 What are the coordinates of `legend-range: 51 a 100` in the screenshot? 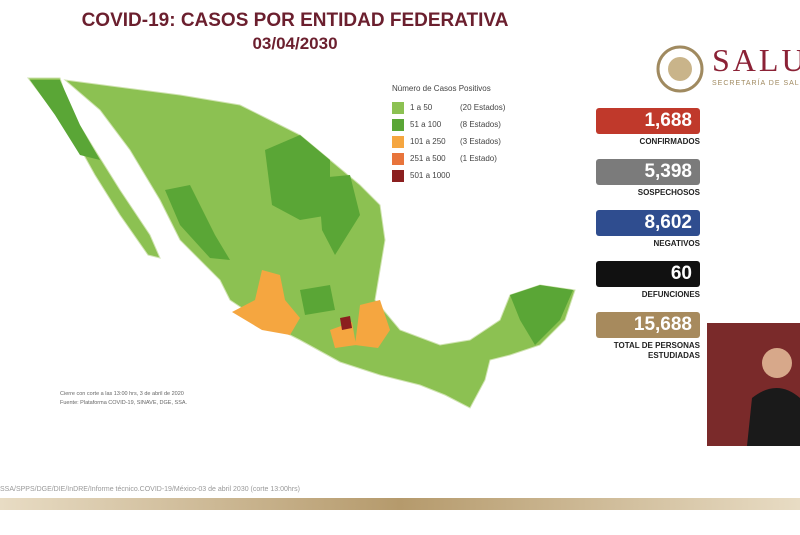 It's located at (426, 124).